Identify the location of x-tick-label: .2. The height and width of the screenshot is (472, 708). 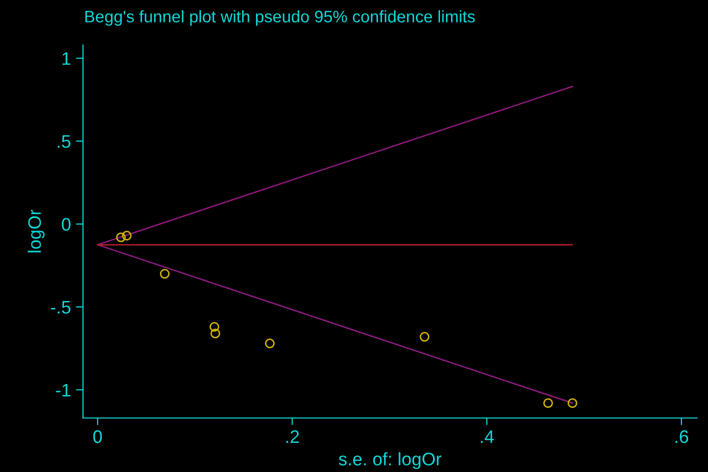
(292, 436).